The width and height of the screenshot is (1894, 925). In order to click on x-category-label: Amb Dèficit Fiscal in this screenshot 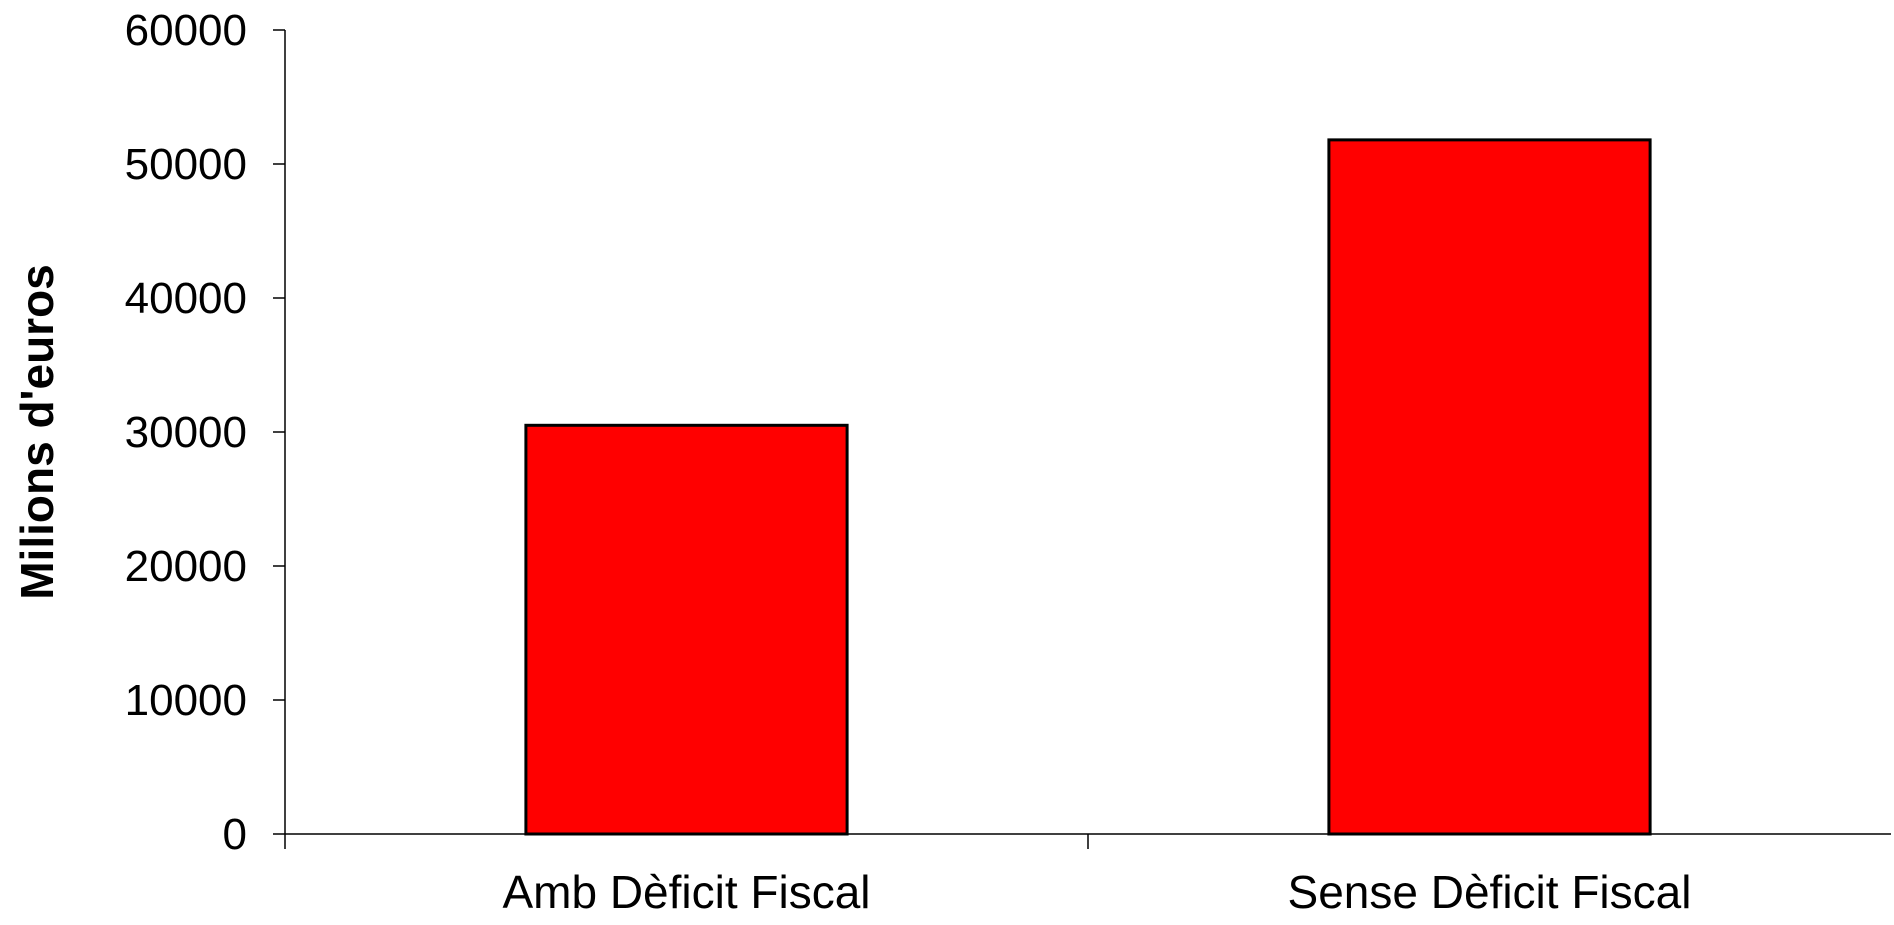, I will do `click(686, 892)`.